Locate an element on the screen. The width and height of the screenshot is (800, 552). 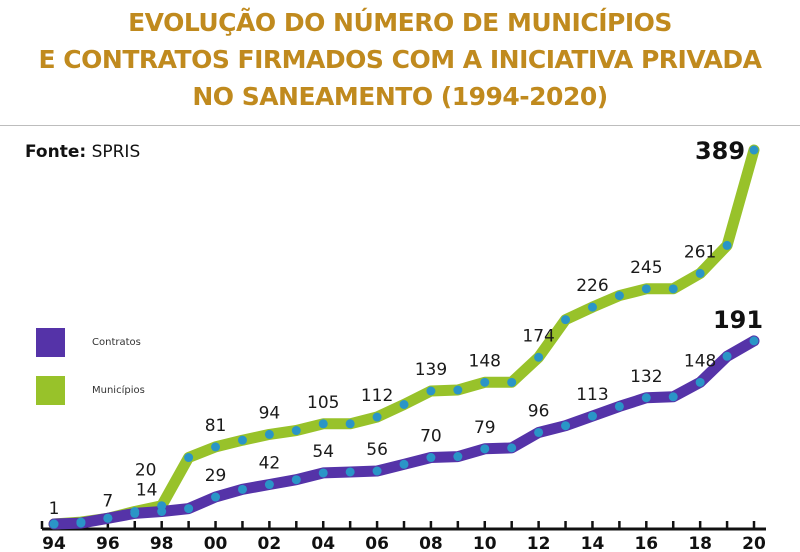
source-label: Fonte: is located at coordinates (56, 152).